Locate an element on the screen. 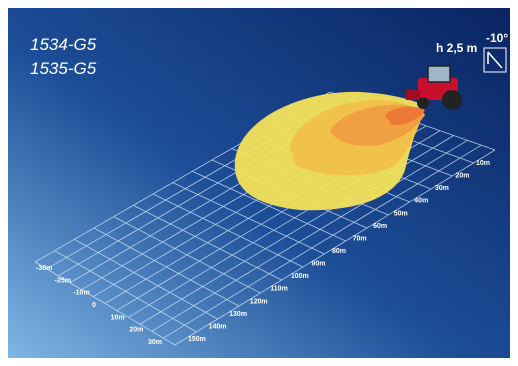 The image size is (518, 366). distance-label: 40m is located at coordinates (421, 201).